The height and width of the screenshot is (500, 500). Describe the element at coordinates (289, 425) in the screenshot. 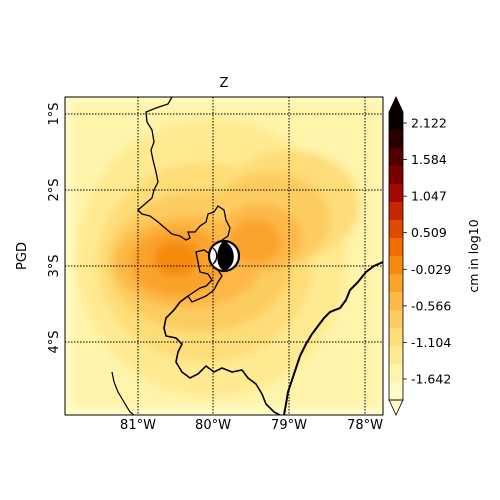

I see `lon-tick-label: 79°W` at that location.